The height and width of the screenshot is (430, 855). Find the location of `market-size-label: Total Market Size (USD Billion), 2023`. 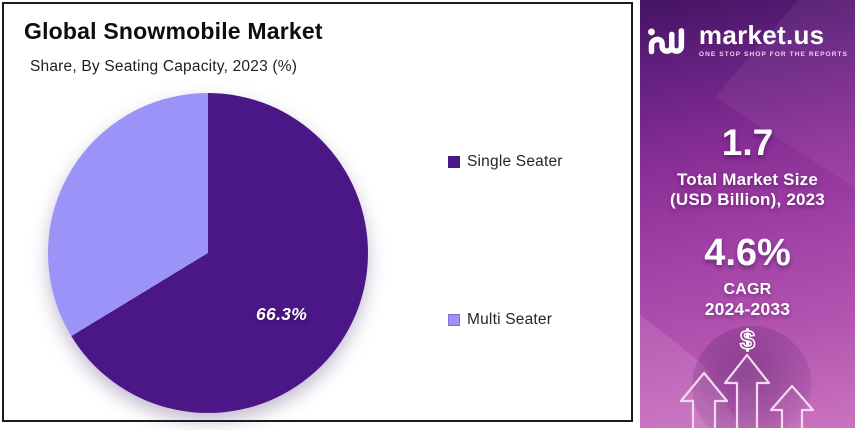

market-size-label: Total Market Size (USD Billion), 2023 is located at coordinates (747, 190).